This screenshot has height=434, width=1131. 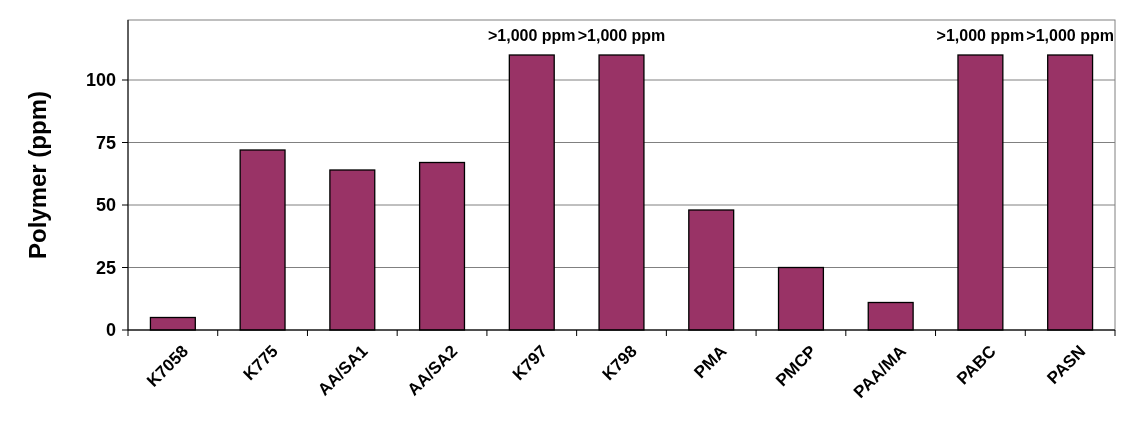 What do you see at coordinates (100, 80) in the screenshot?
I see `y-tick-label: 100` at bounding box center [100, 80].